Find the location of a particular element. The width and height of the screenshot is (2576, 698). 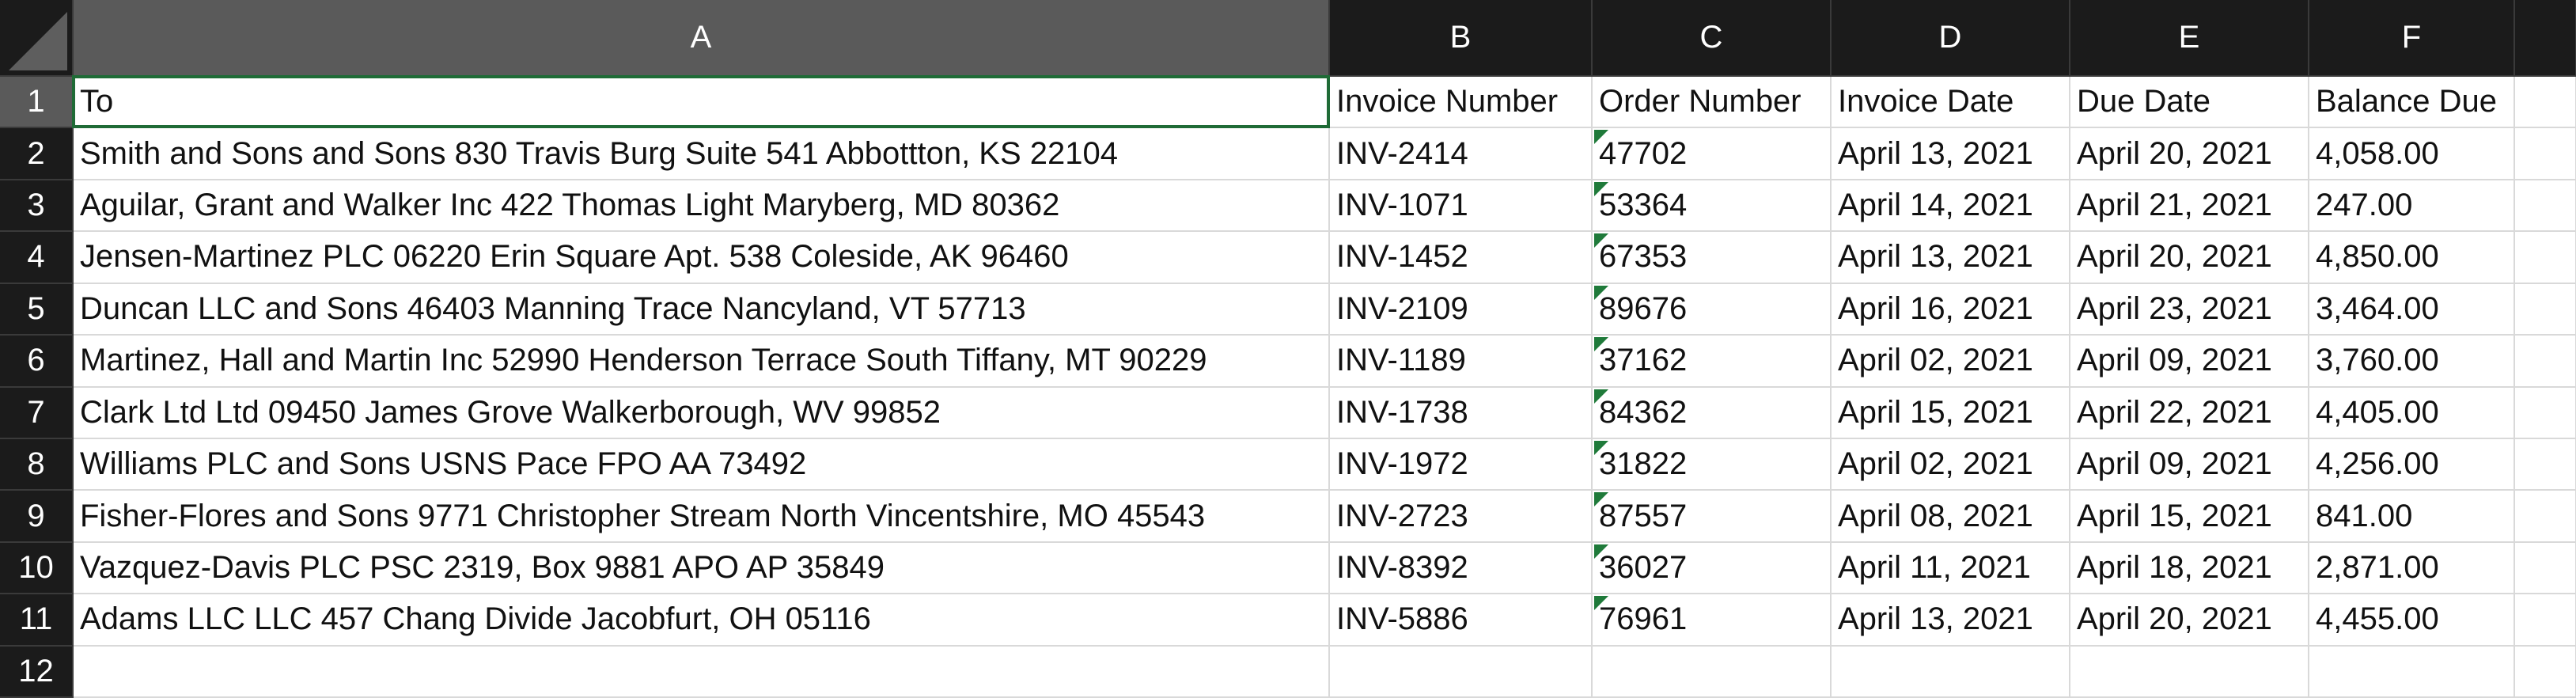

cell-c5: 89676 is located at coordinates (1712, 309).